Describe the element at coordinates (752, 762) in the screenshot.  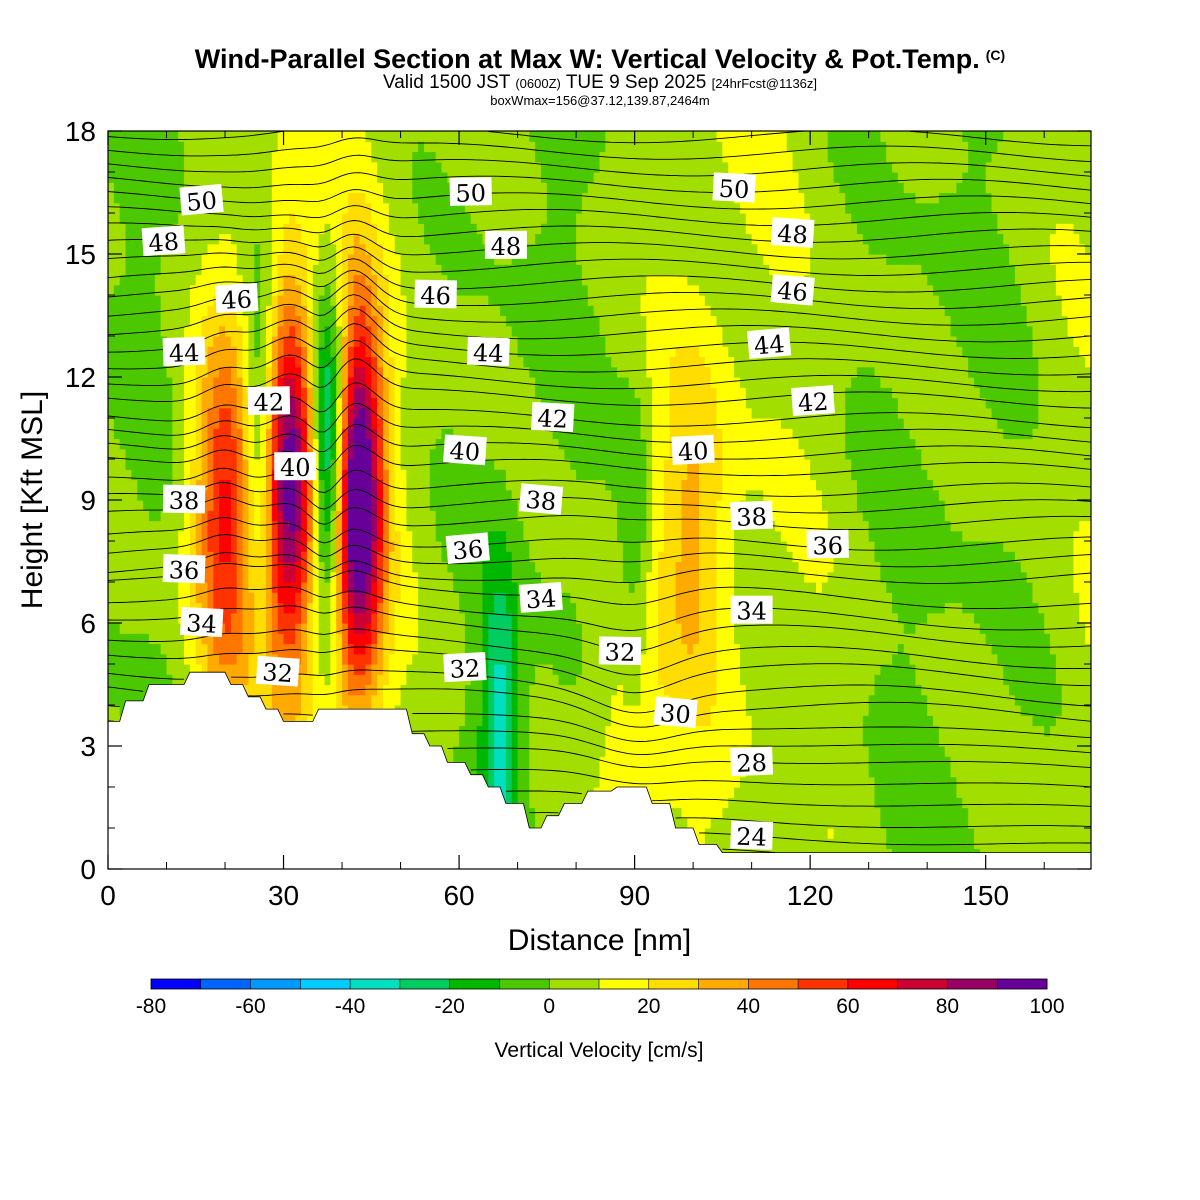
I see `theta-label: 28` at that location.